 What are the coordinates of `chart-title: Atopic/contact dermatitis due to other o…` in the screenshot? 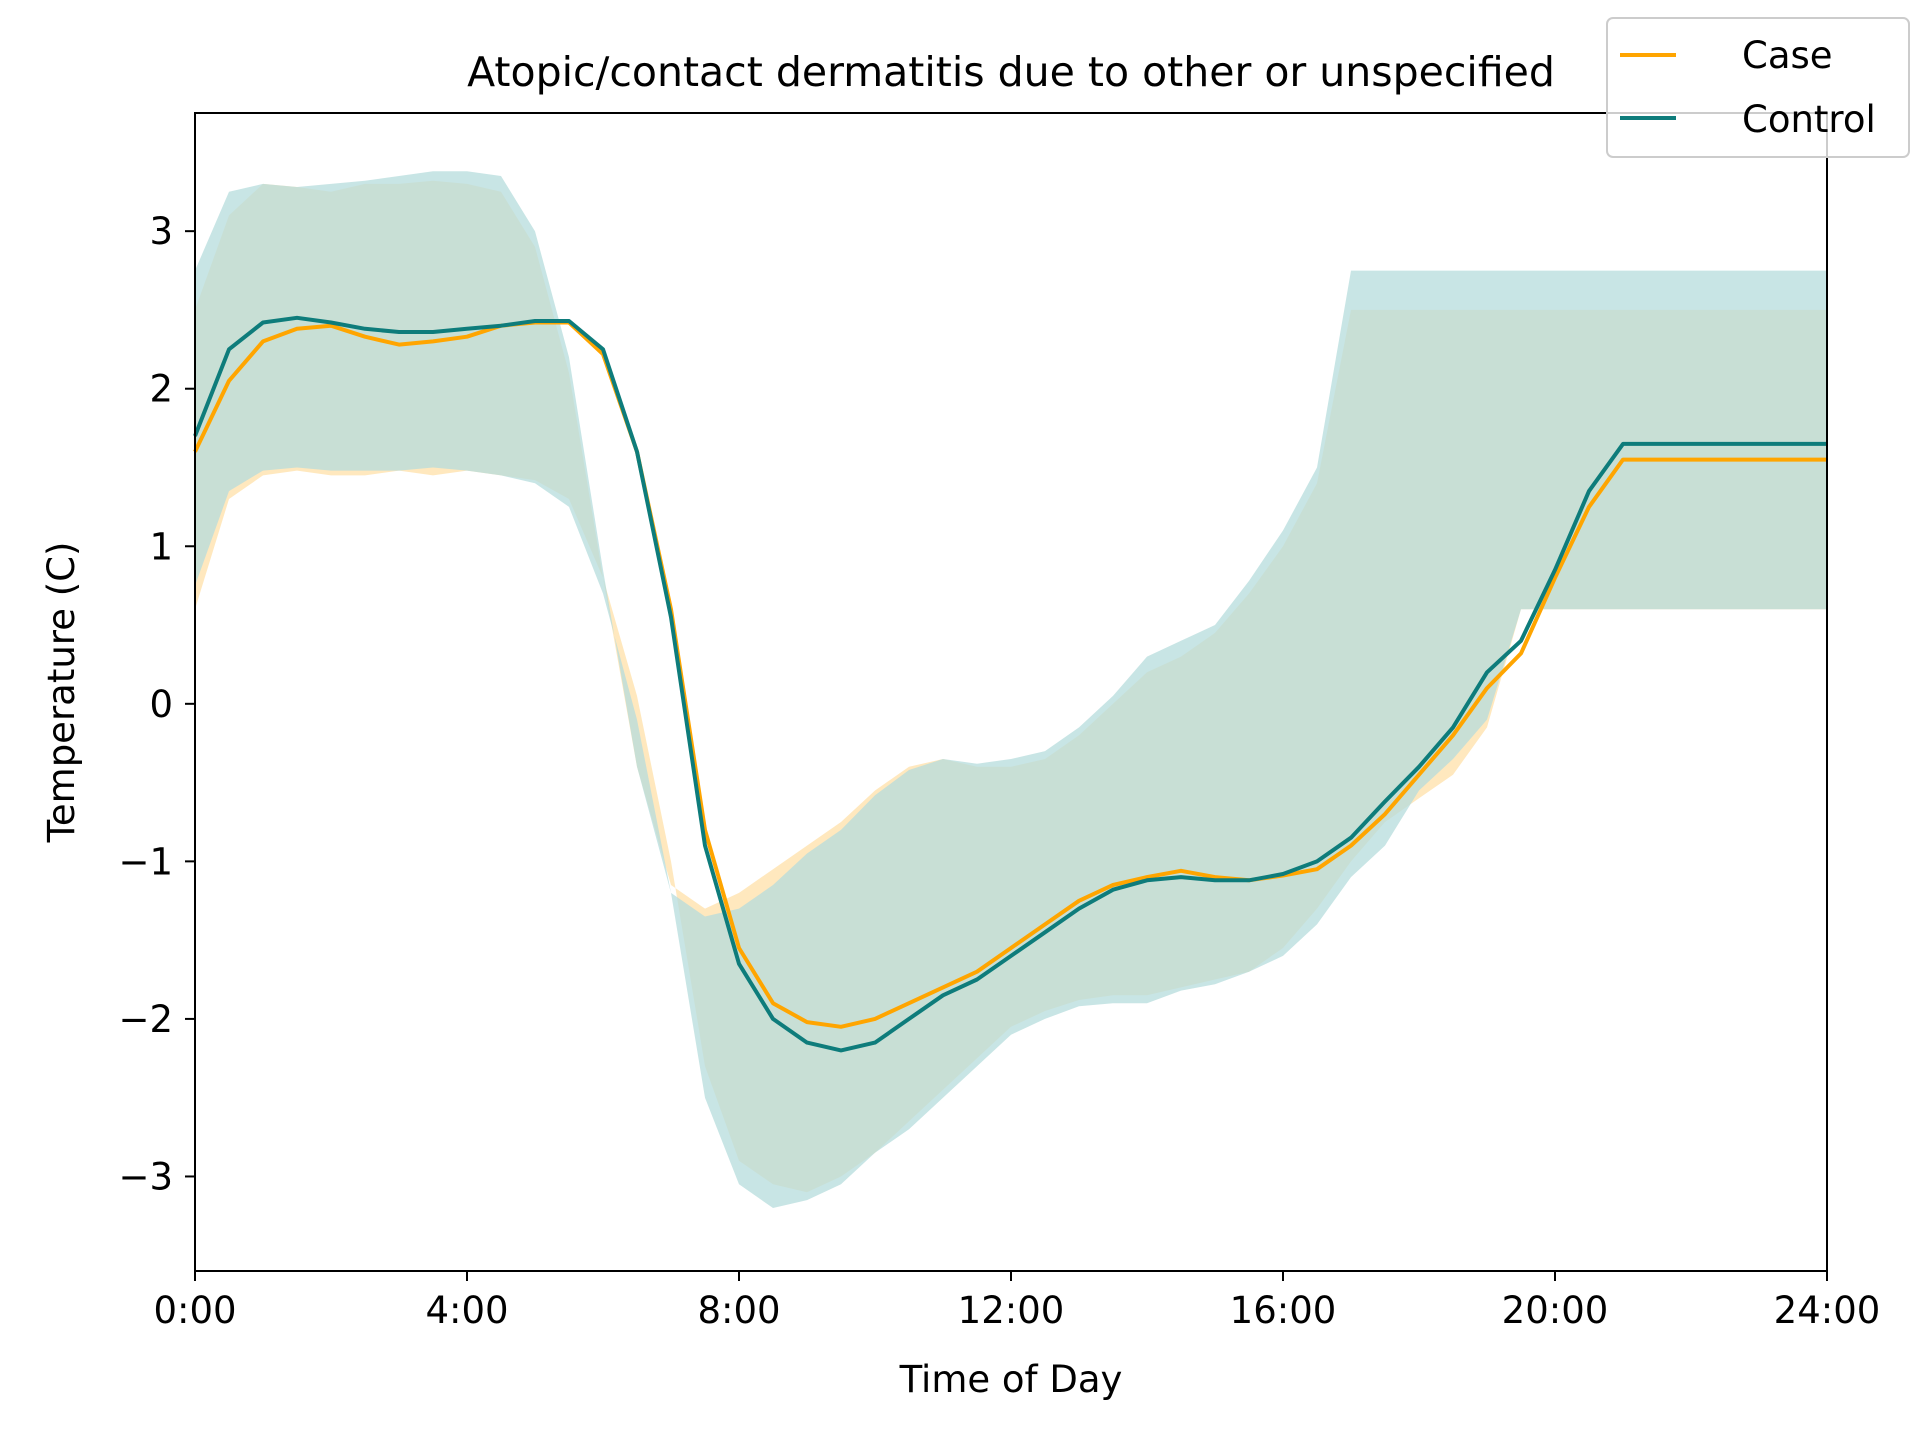 It's located at (1011, 72).